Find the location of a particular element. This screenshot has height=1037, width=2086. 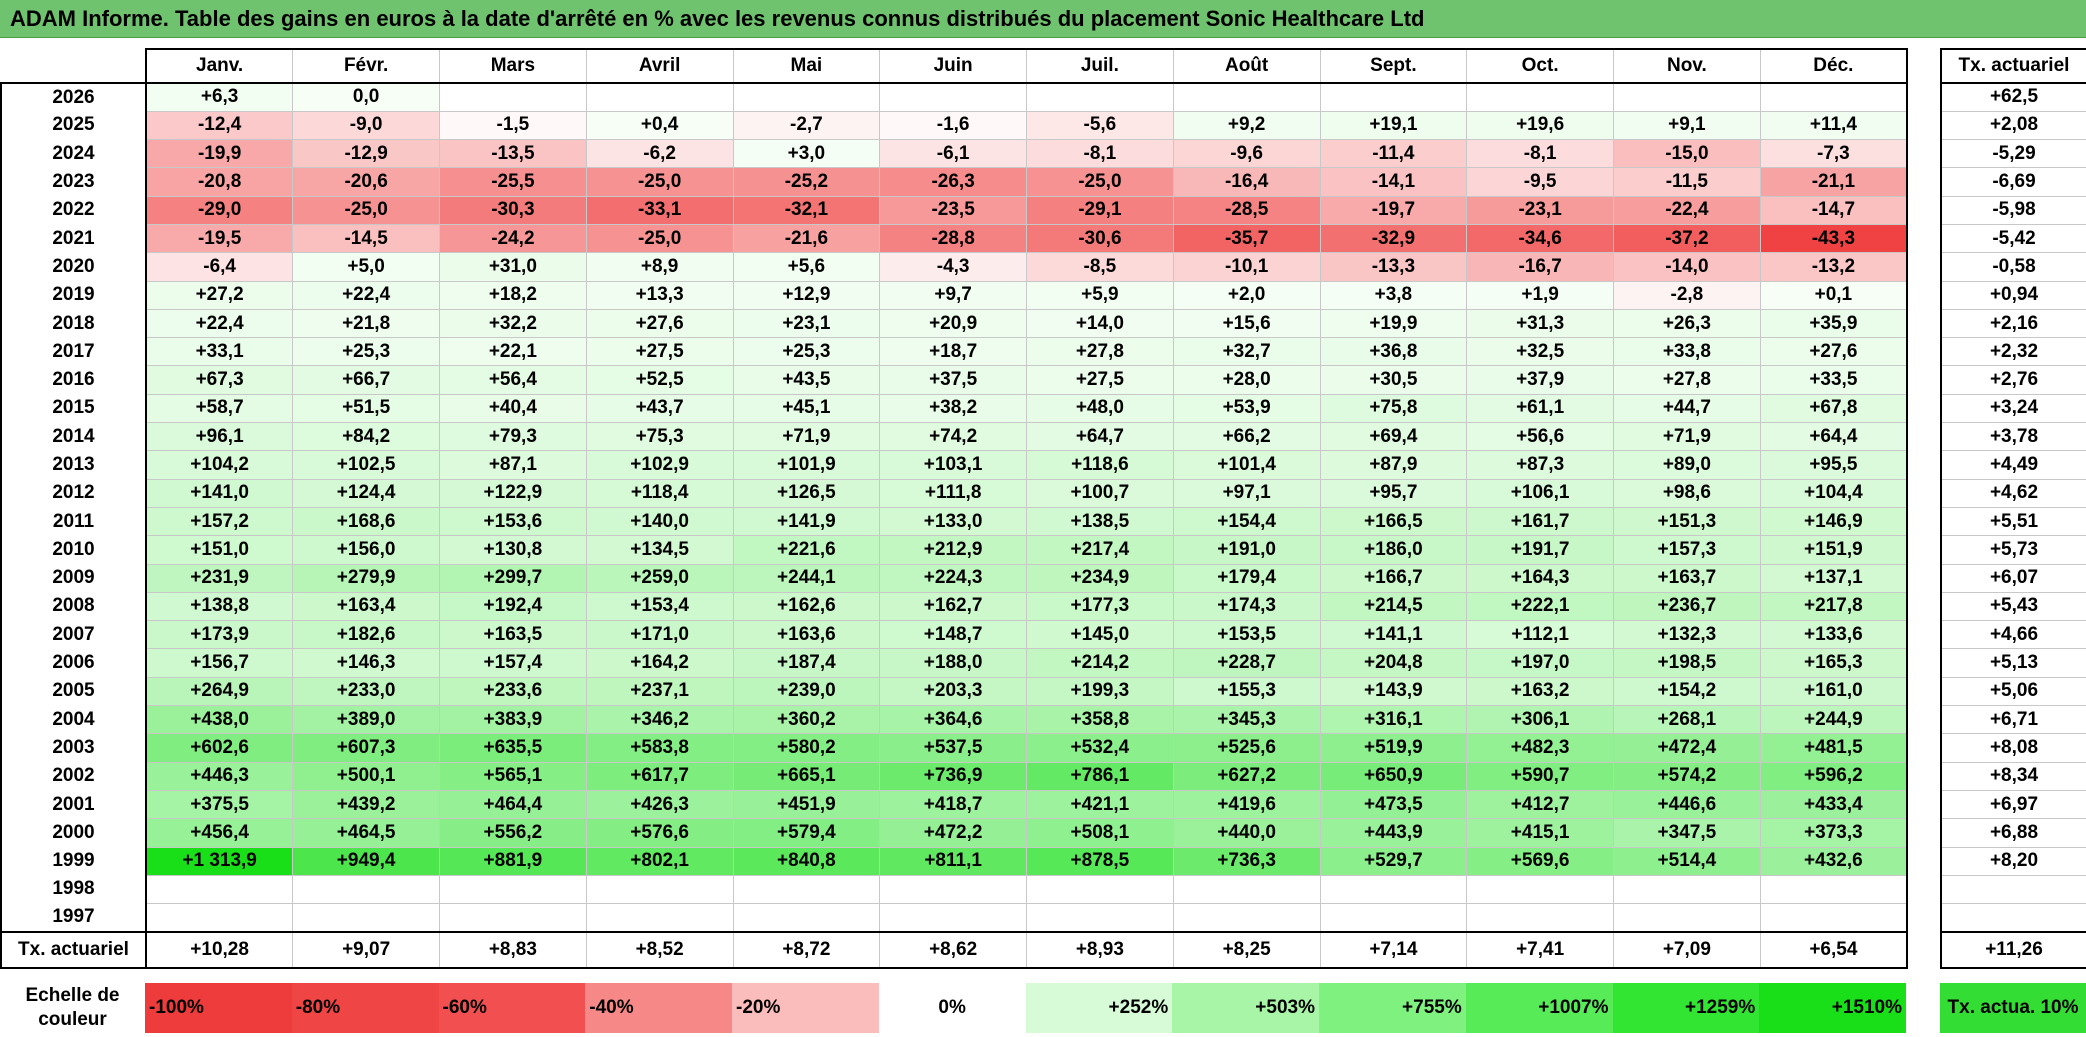

gain-cell: +32,2 is located at coordinates (513, 324).